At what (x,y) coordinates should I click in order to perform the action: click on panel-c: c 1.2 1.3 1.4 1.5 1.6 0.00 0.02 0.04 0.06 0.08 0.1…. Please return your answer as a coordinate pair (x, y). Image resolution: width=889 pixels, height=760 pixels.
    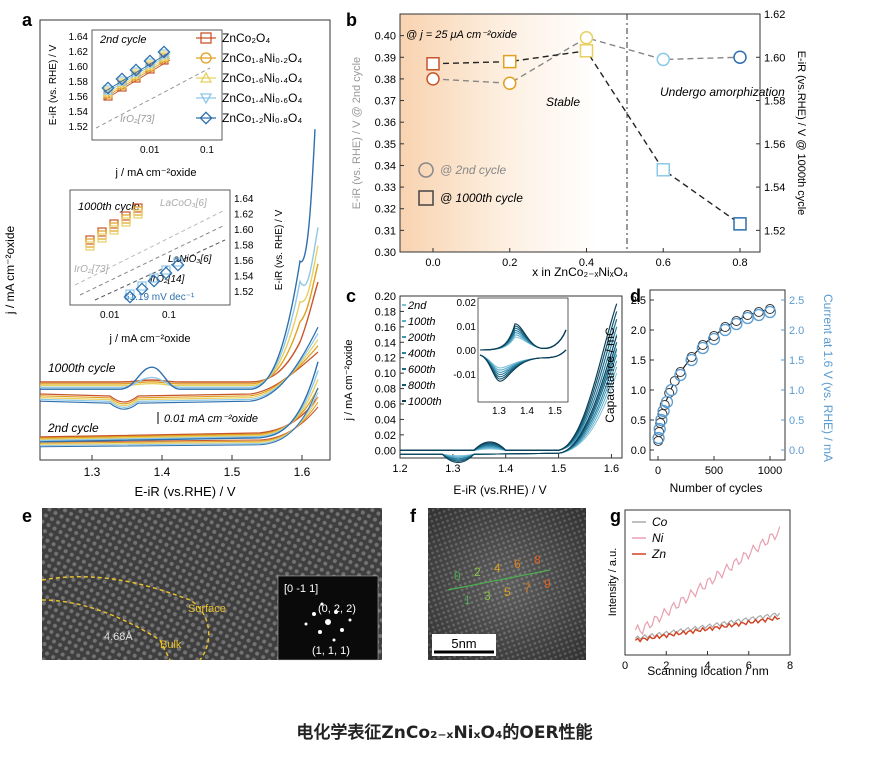
    Looking at the image, I should click on (483, 391).